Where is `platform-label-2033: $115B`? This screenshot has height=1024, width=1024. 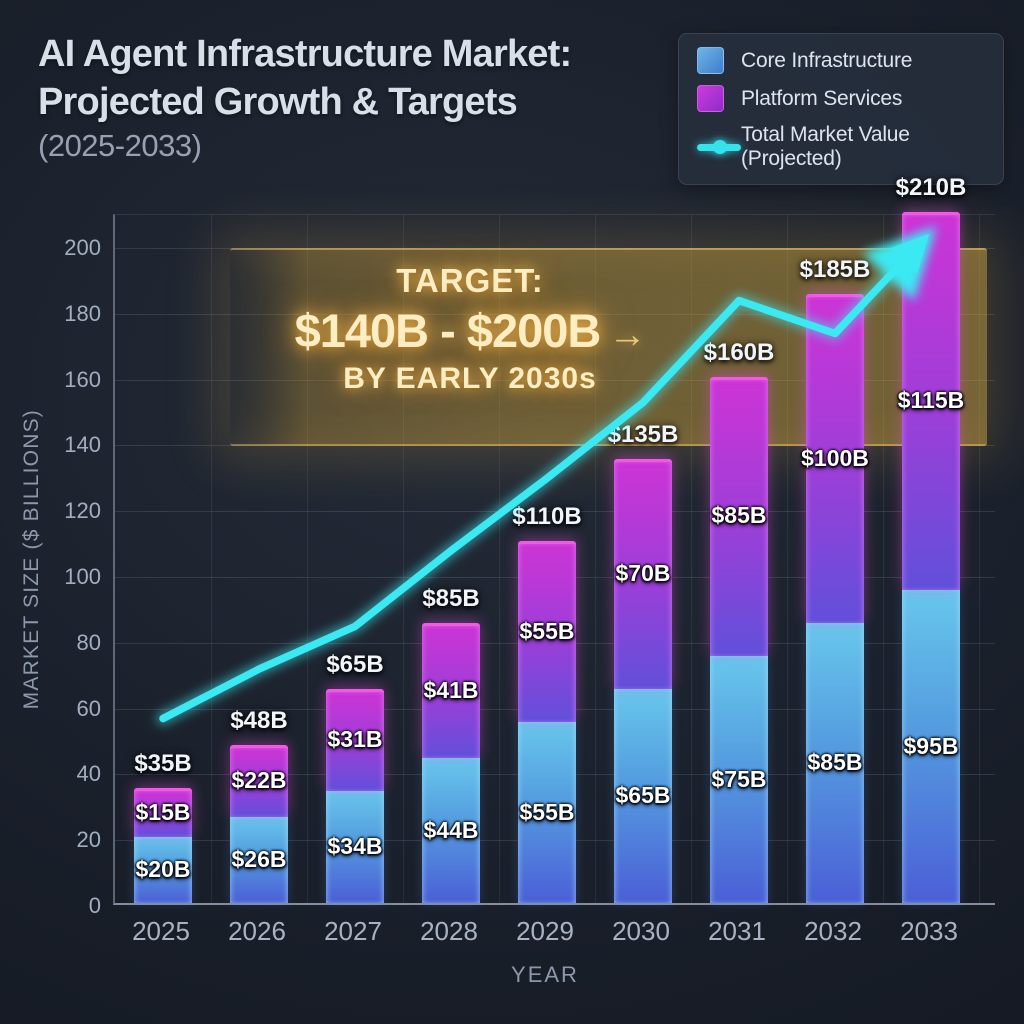 platform-label-2033: $115B is located at coordinates (931, 400).